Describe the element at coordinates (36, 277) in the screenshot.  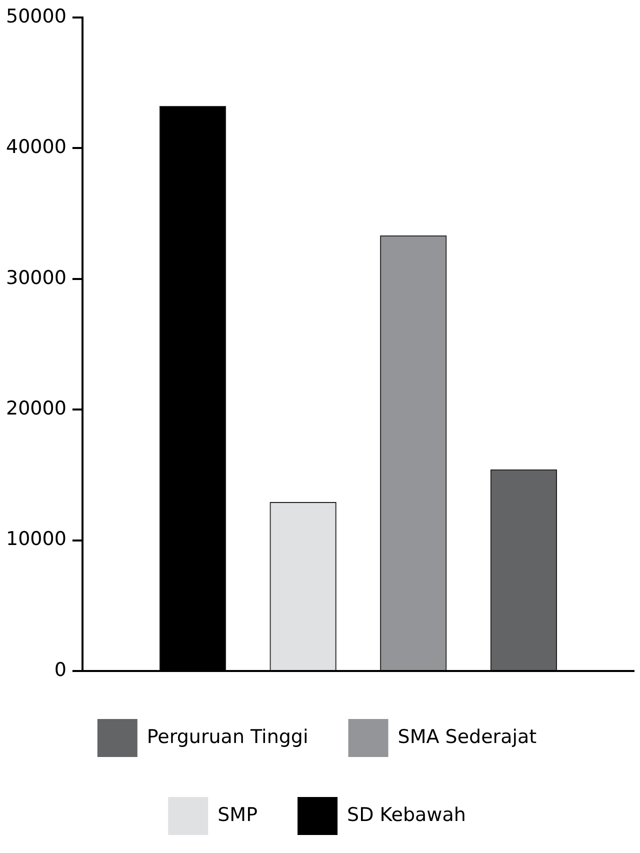
I see `y-tick-label: 30000` at that location.